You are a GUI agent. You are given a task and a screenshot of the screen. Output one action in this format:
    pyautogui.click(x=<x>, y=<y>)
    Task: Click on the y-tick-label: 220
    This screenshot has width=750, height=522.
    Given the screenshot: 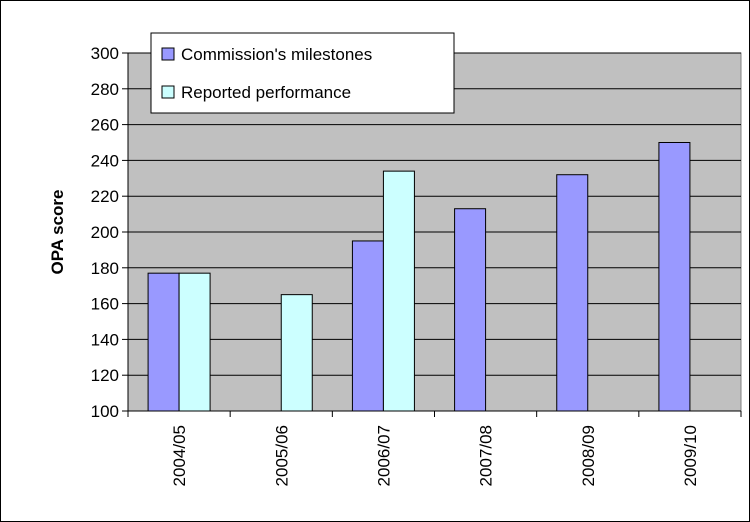 What is the action you would take?
    pyautogui.click(x=105, y=196)
    